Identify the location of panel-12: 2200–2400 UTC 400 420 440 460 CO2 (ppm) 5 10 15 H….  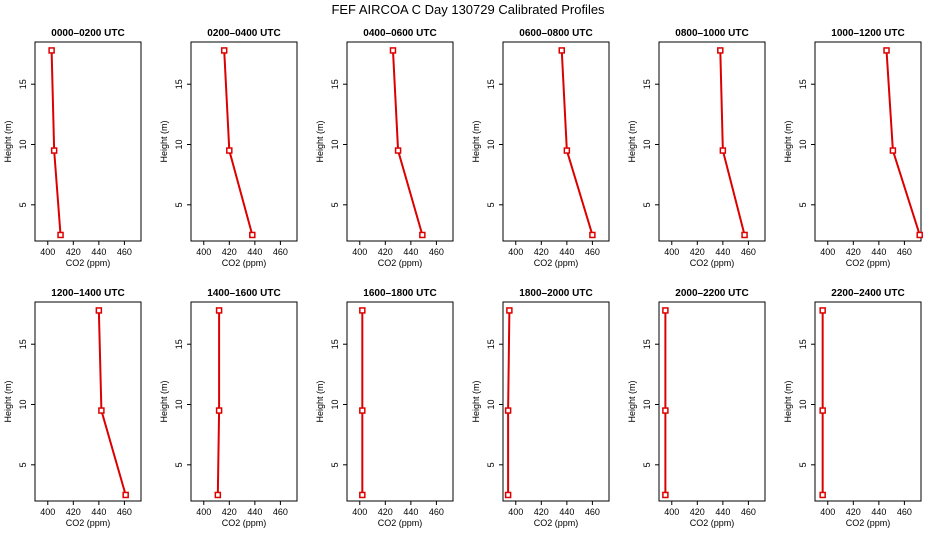
(852, 408).